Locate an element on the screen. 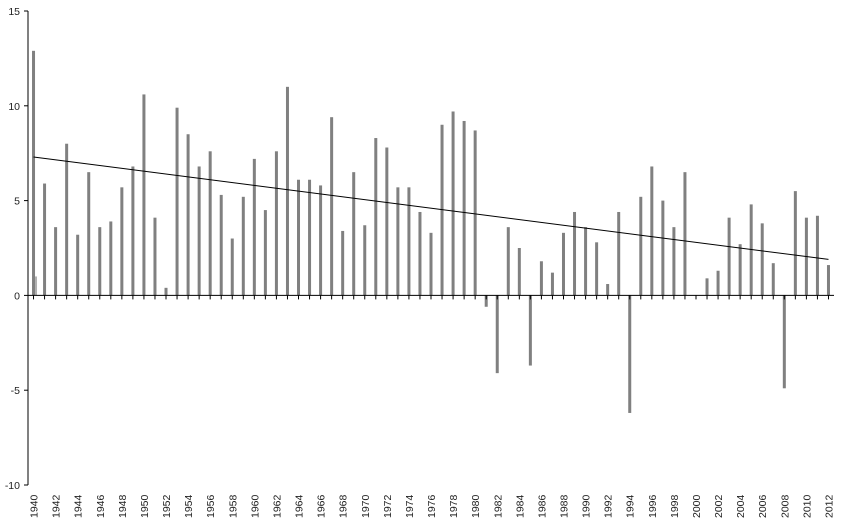  x-tick-label: 1948 is located at coordinates (123, 506).